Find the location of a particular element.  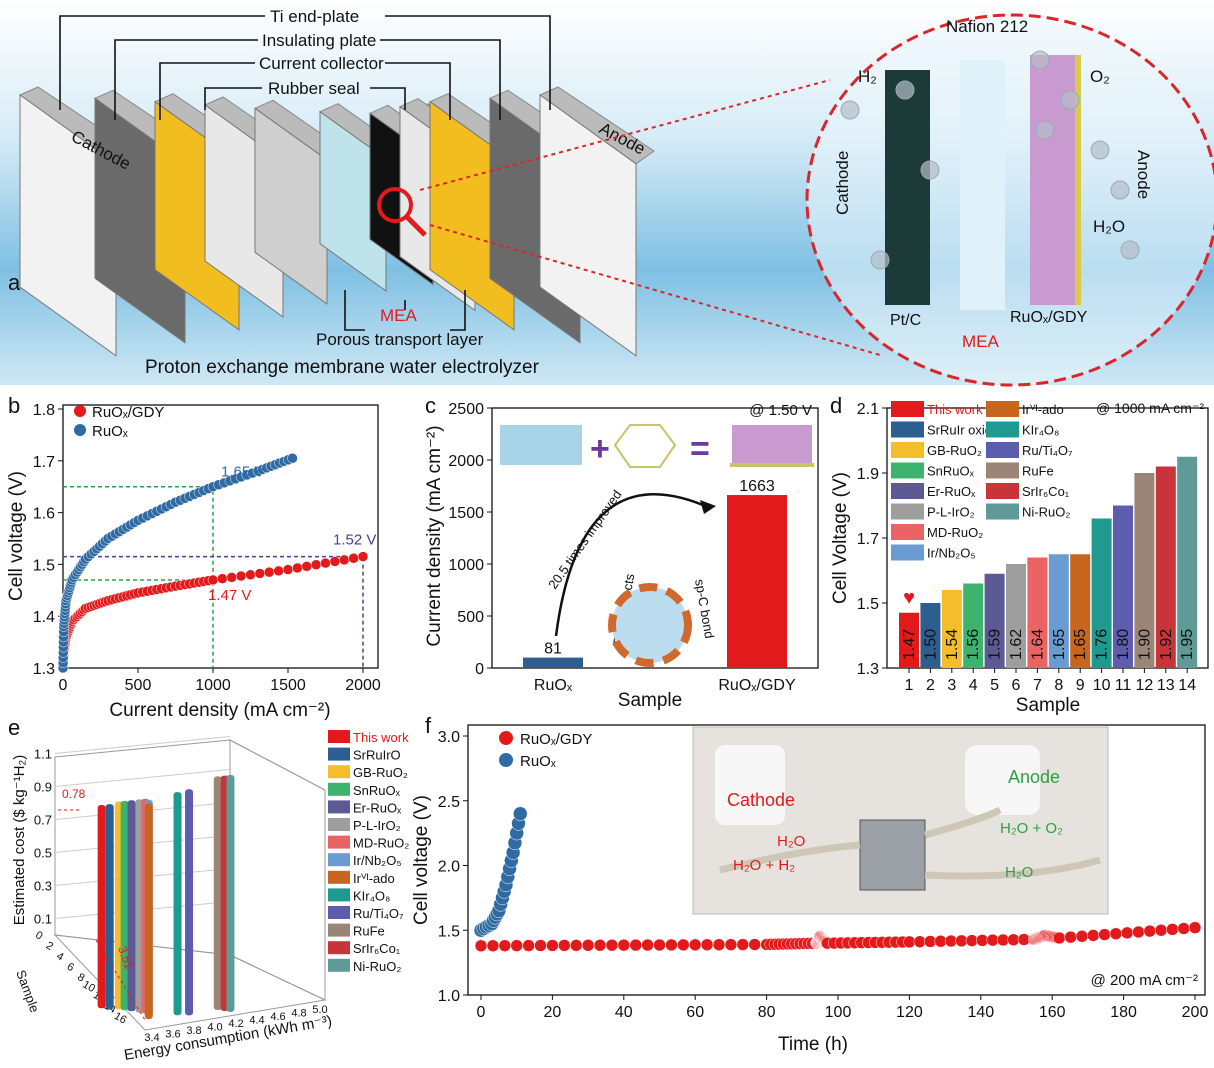

label-zoom-anode: Anode is located at coordinates (1143, 174).